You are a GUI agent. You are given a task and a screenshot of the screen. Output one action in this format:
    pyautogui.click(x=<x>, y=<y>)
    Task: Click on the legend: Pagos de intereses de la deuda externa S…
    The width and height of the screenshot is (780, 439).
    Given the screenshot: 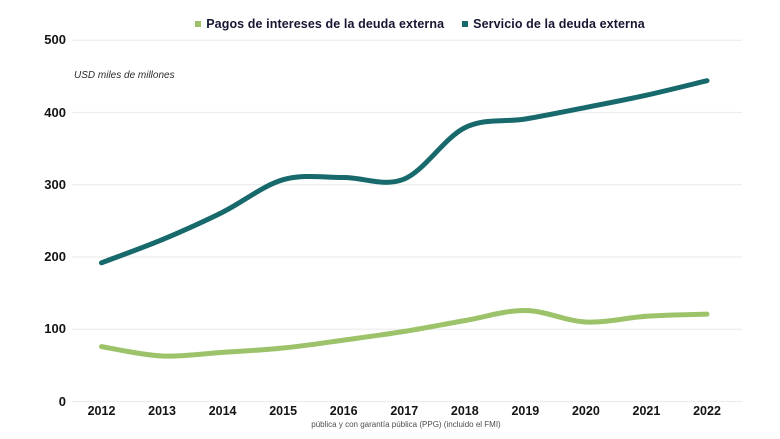 What is the action you would take?
    pyautogui.click(x=405, y=24)
    